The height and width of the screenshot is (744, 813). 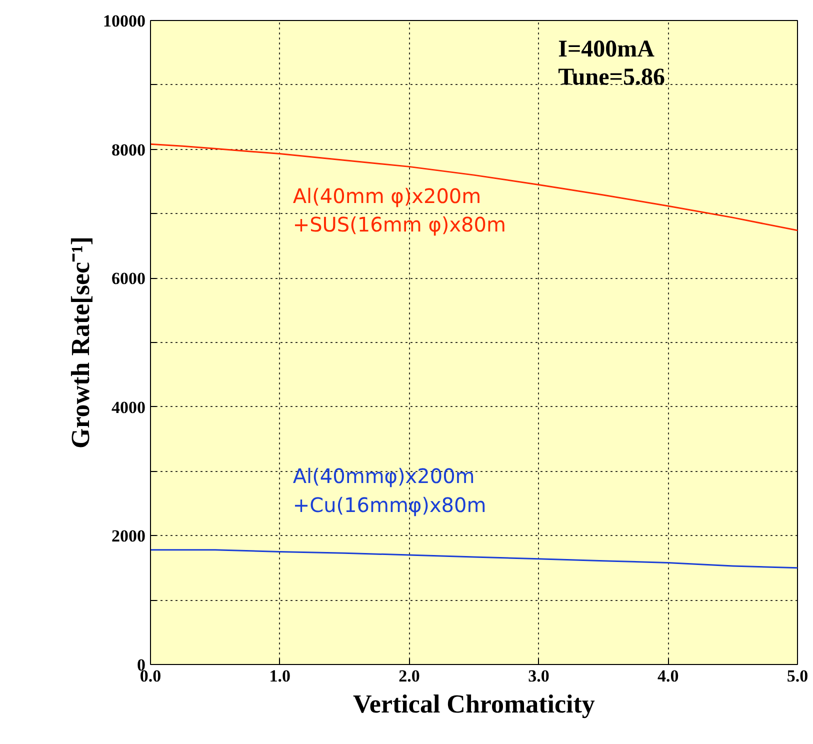 I want to click on x-tick-label: 5.0, so click(x=797, y=676).